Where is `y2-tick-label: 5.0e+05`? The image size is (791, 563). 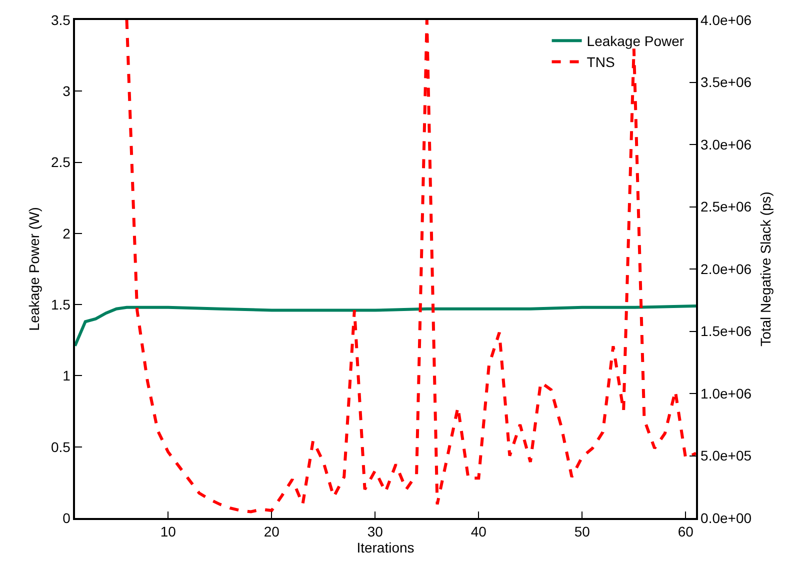
y2-tick-label: 5.0e+05 is located at coordinates (726, 456).